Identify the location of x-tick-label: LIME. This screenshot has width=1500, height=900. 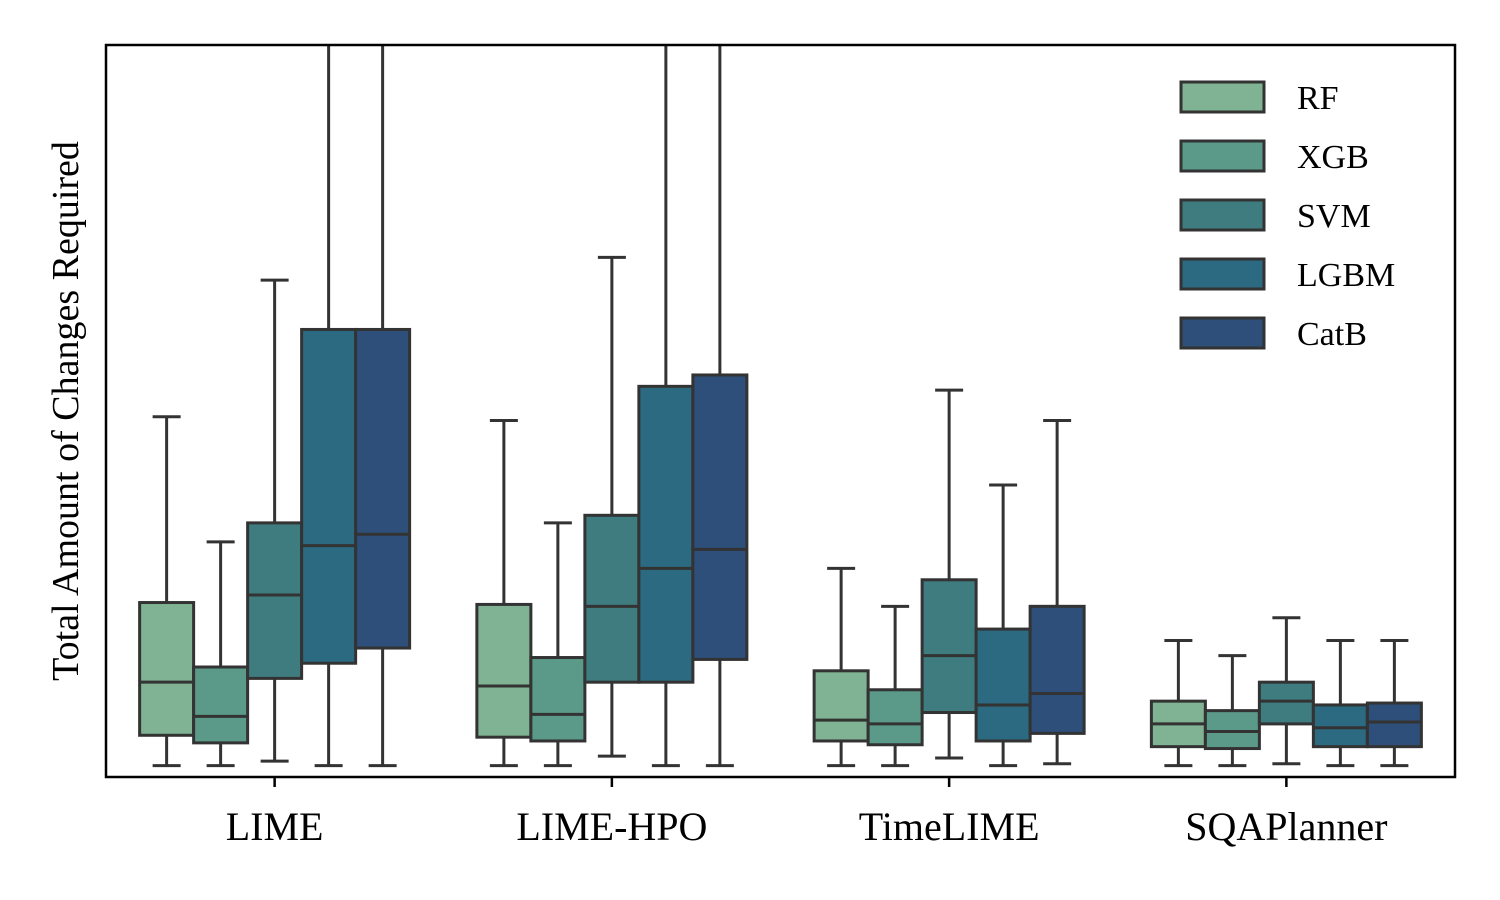
(275, 826).